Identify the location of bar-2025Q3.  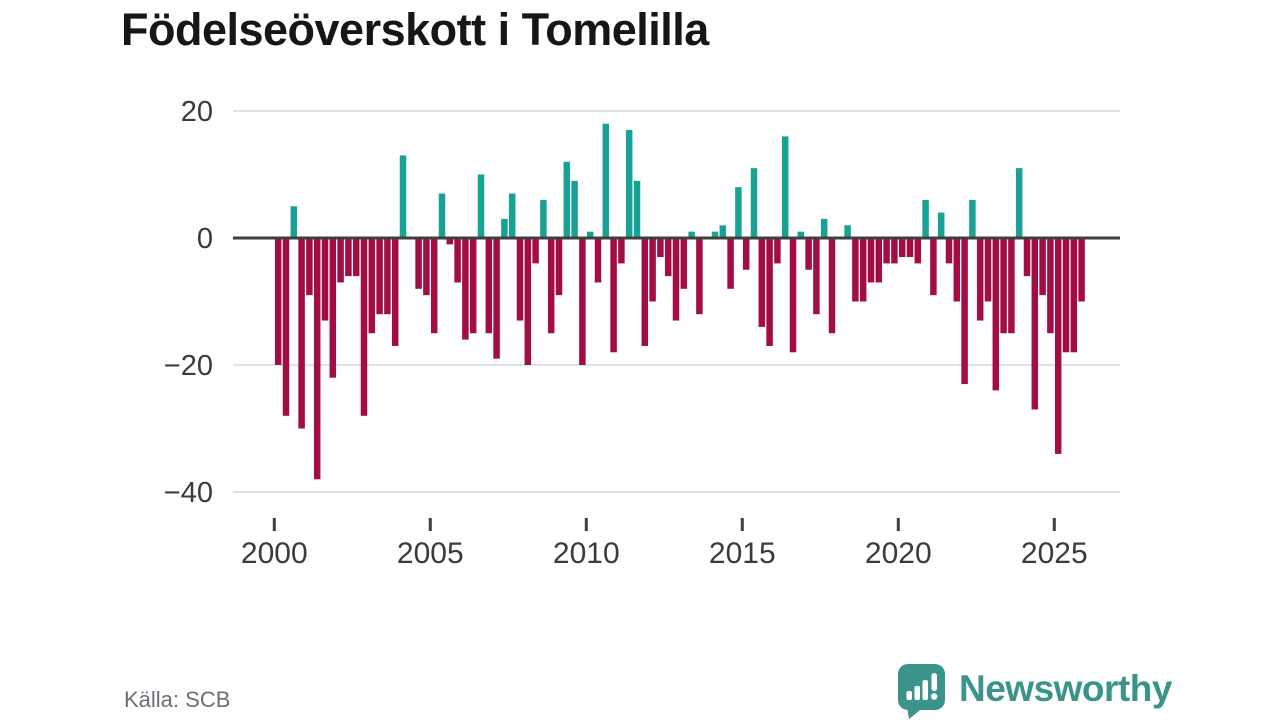
(1074, 295).